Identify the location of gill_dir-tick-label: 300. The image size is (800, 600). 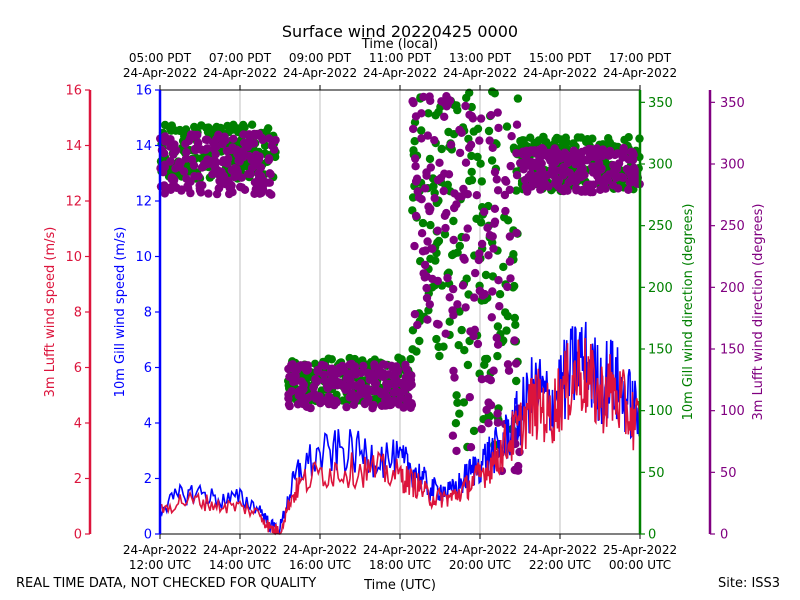
(660, 165).